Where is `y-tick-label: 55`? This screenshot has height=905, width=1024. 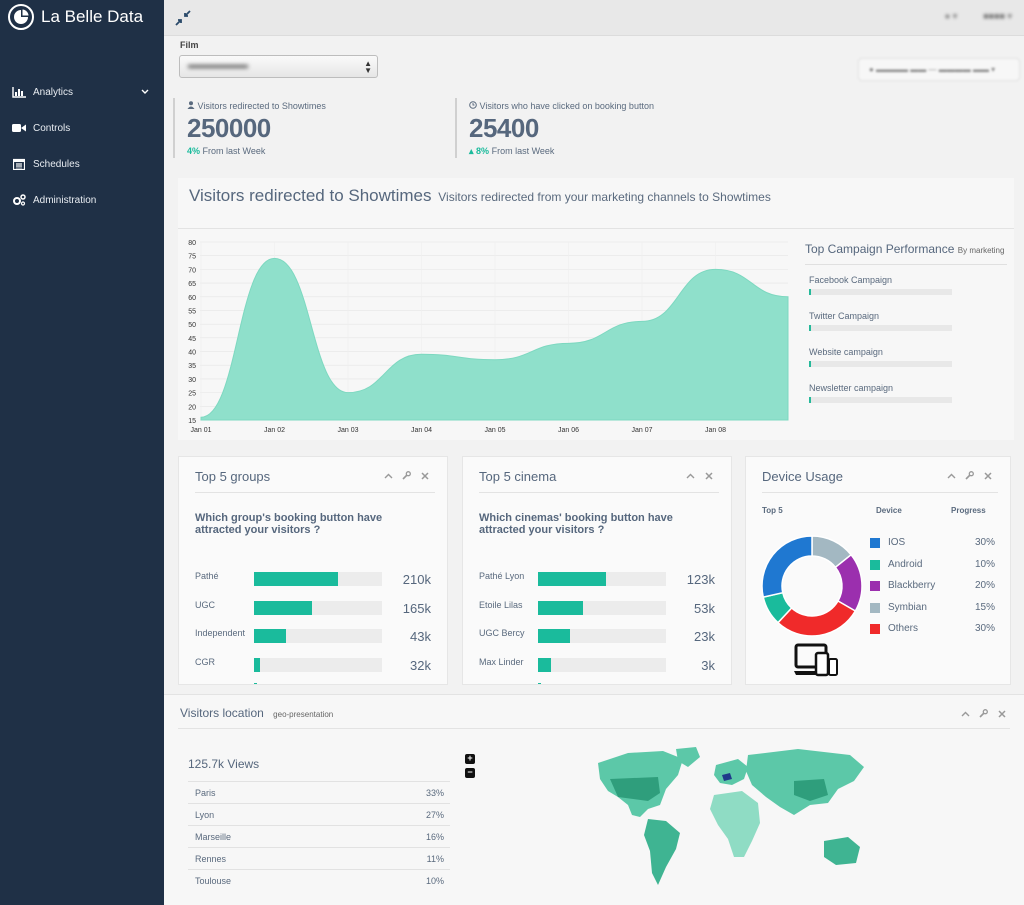 y-tick-label: 55 is located at coordinates (192, 311).